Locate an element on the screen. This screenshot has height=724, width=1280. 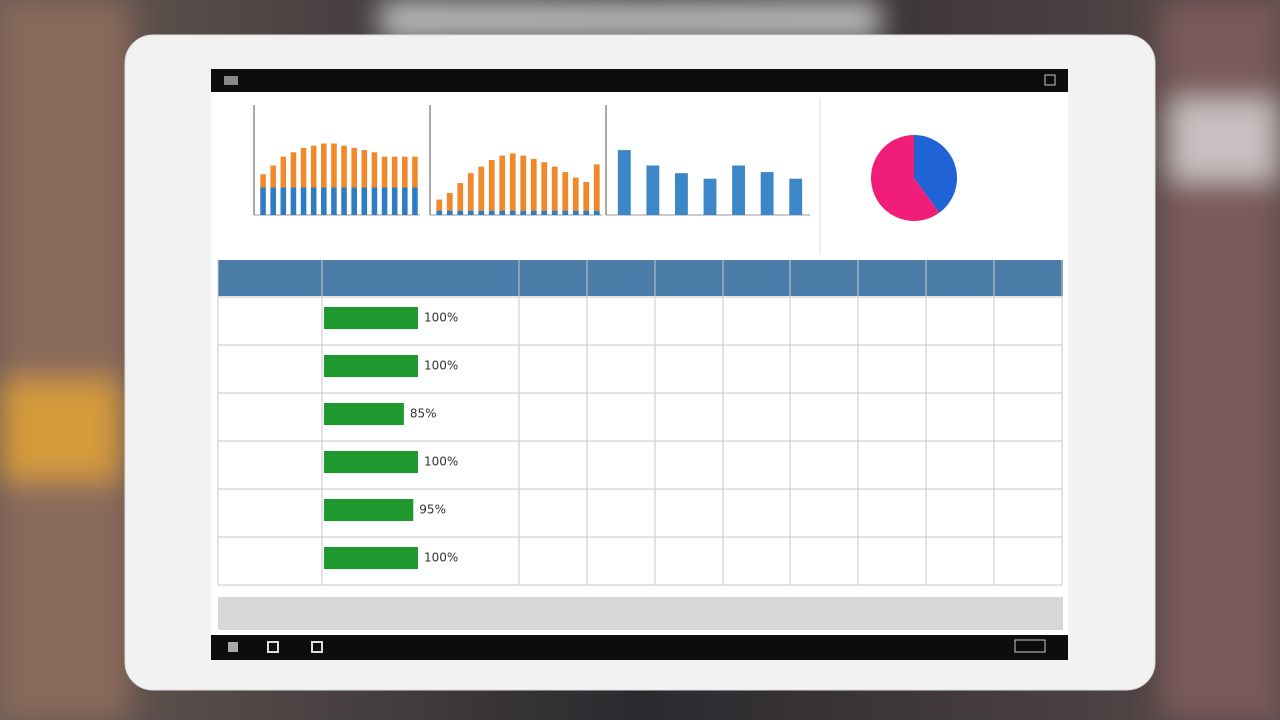
status-bar is located at coordinates (639, 80).